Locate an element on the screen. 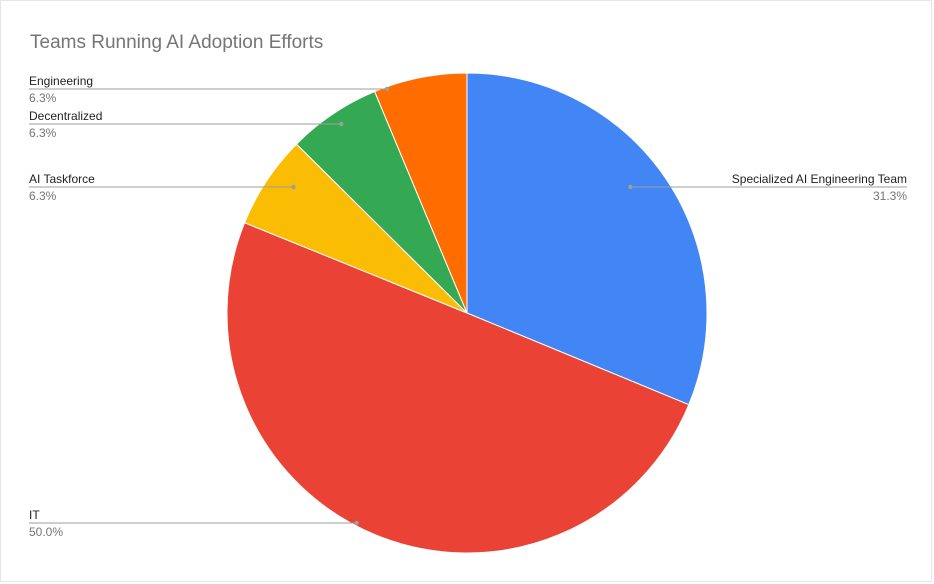 The width and height of the screenshot is (934, 584). slice-label-specialized-ai-engineering-team: Specialized AI Engineering Team is located at coordinates (819, 179).